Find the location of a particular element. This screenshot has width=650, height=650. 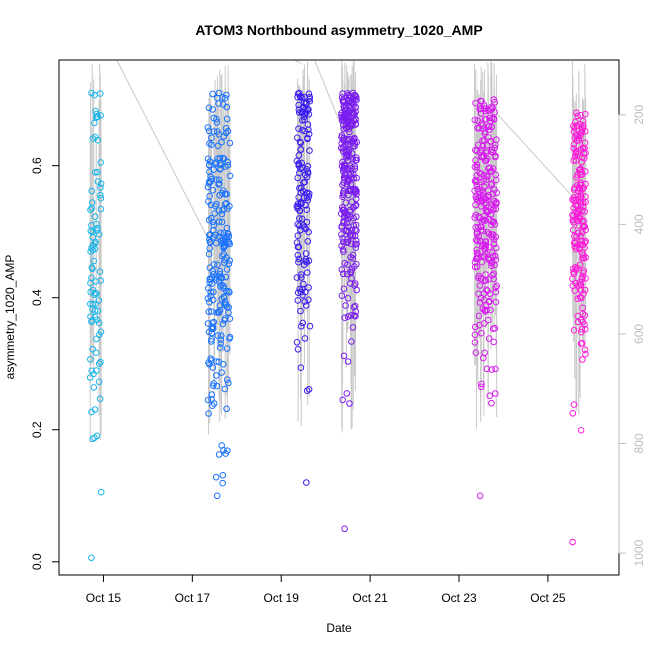

y-tick-label: 0.6 is located at coordinates (37, 165).